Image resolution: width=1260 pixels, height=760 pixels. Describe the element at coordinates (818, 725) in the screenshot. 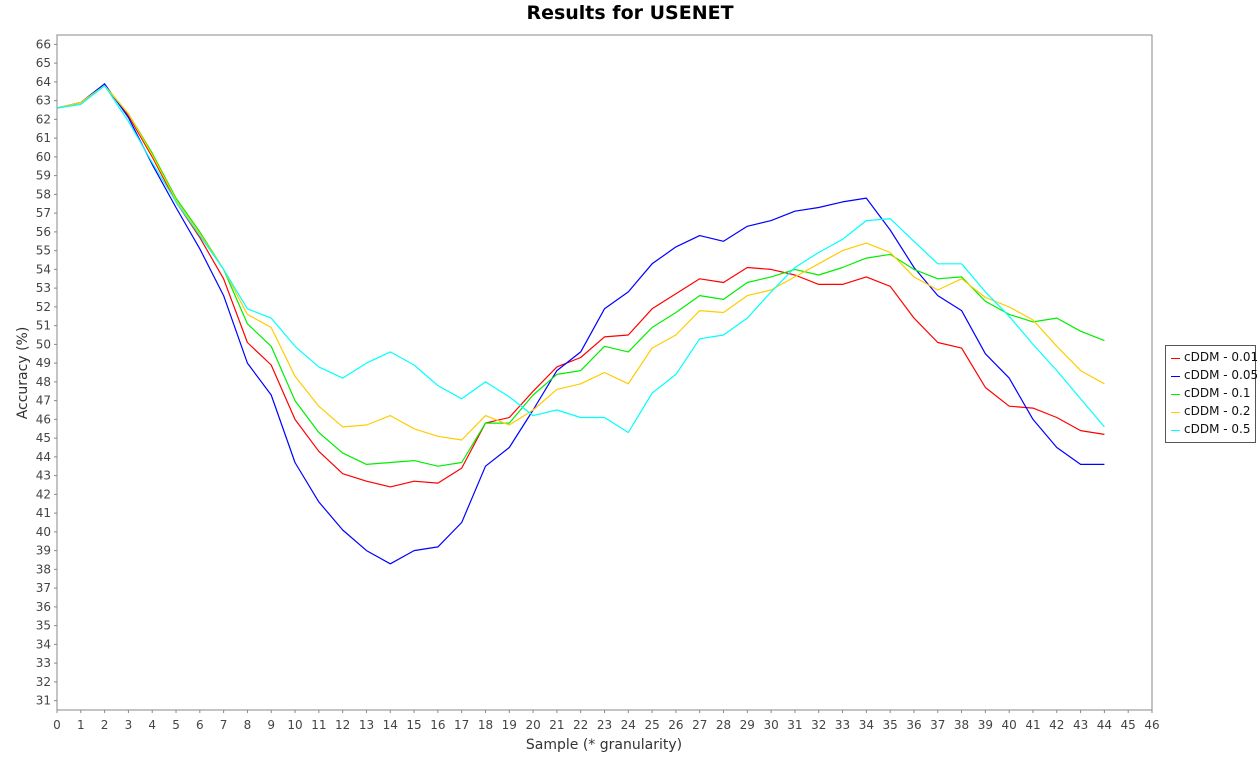

I see `x-tick-label: 32` at that location.